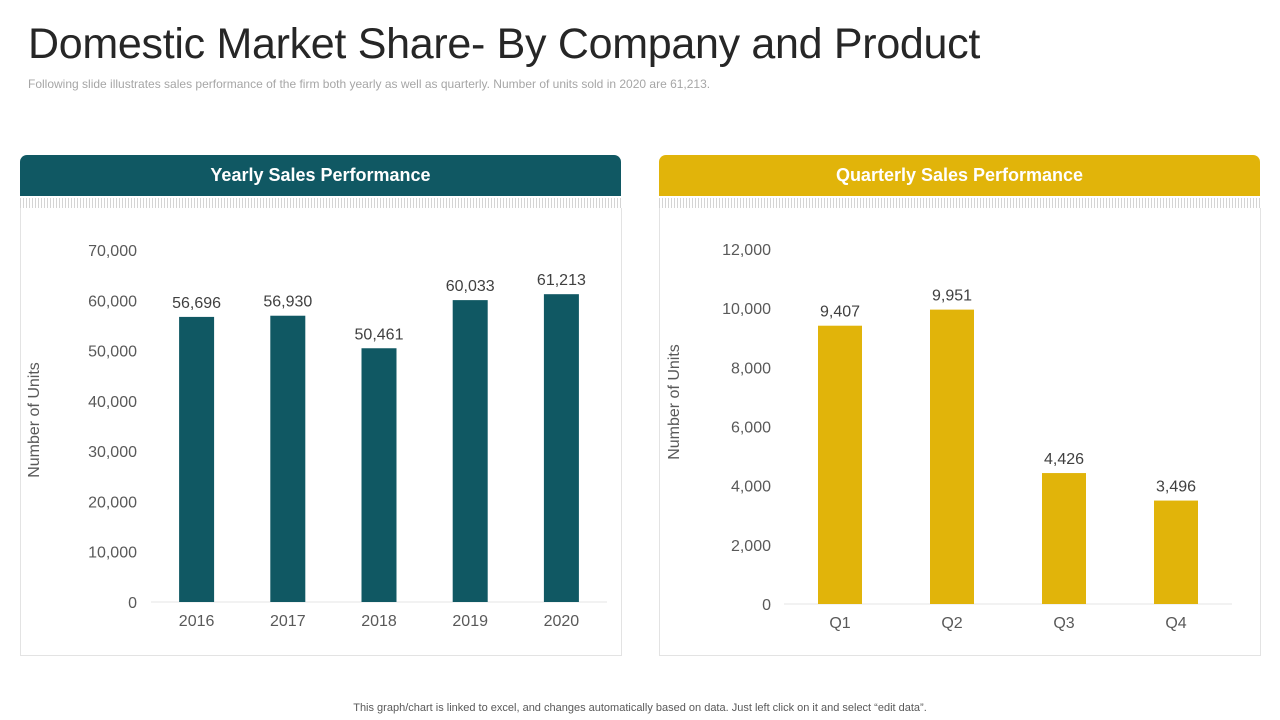 This screenshot has width=1280, height=720. Describe the element at coordinates (320, 203) in the screenshot. I see `yearly-panel-divider` at that location.